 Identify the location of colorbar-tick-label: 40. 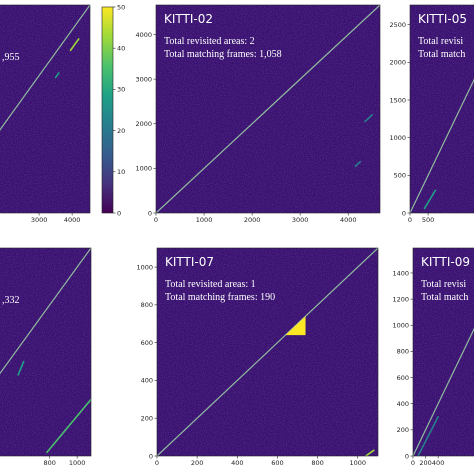
(121, 49).